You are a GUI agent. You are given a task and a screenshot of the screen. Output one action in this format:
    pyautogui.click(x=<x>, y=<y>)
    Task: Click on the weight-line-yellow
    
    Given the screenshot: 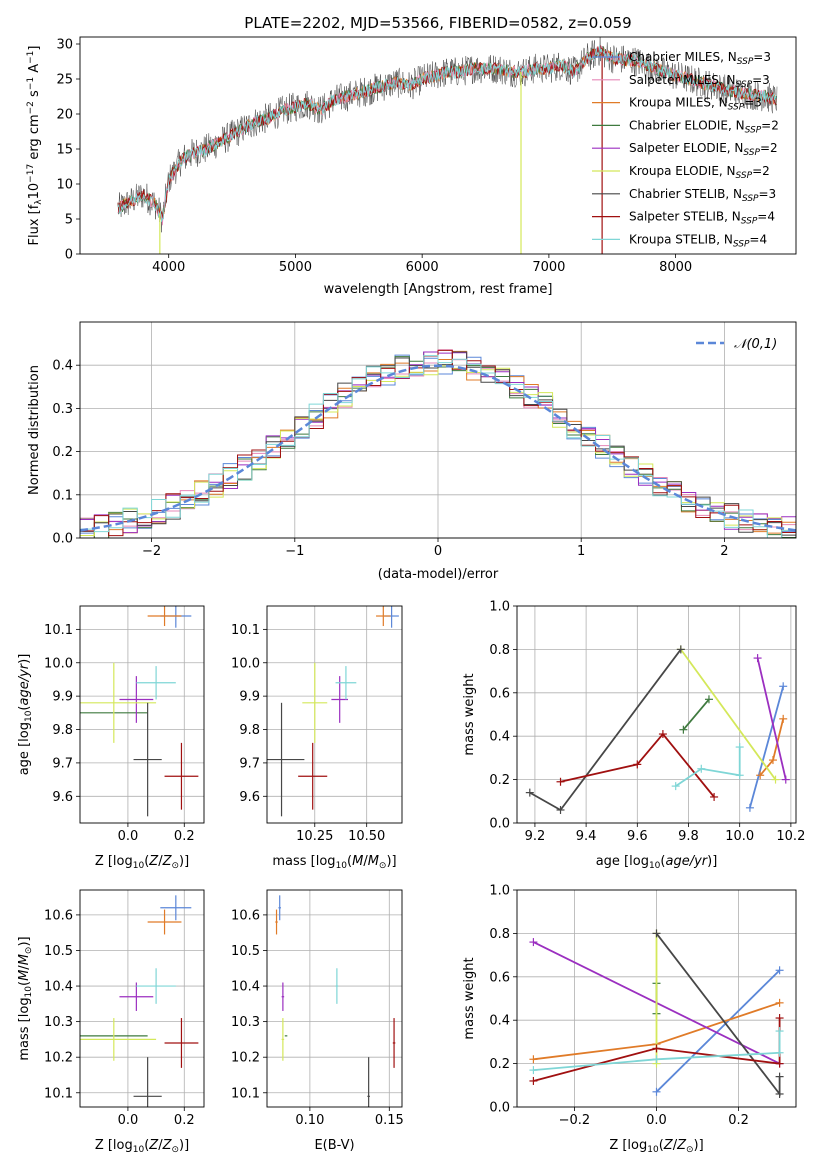 What is the action you would take?
    pyautogui.click(x=728, y=714)
    